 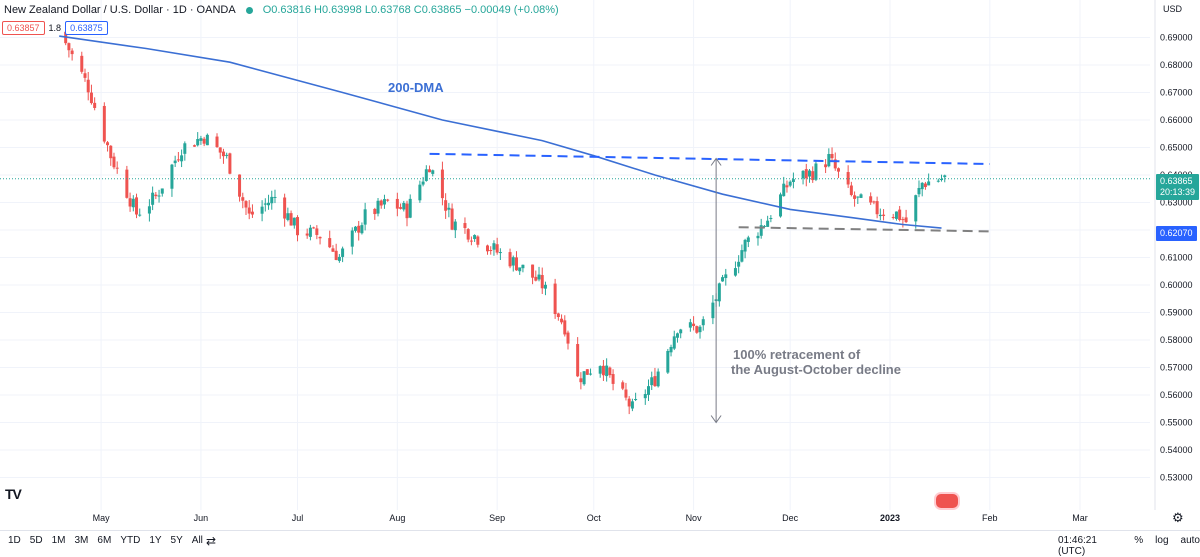 I want to click on range-button-1d: 1D, so click(x=14, y=540).